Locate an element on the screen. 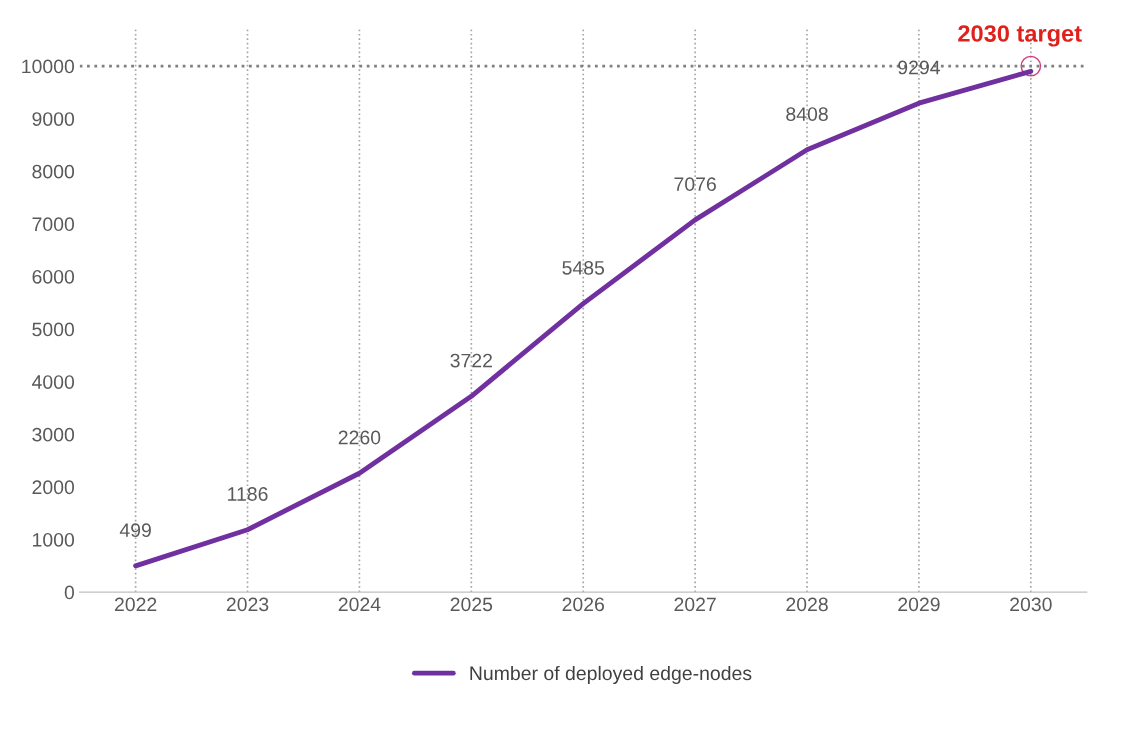  x-tick-label: 2023 is located at coordinates (247, 604).